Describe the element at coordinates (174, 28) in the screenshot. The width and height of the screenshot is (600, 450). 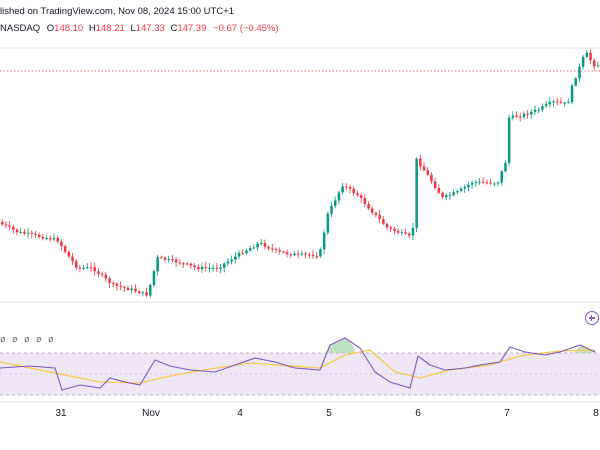
I see `close-label: C` at that location.